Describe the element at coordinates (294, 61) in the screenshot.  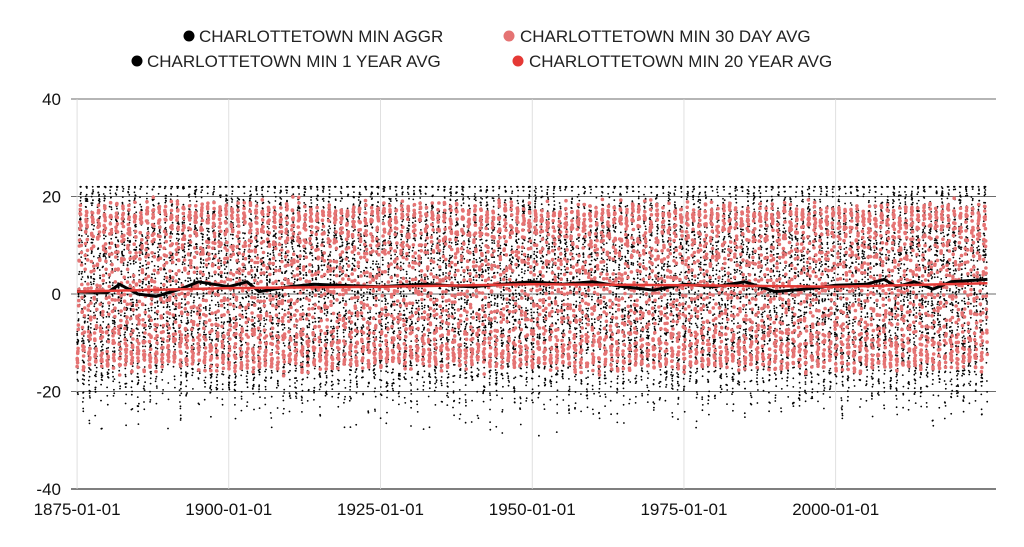
I see `legend-label-1-year: CHARLOTTETOWN MIN 1 YEAR AVG` at that location.